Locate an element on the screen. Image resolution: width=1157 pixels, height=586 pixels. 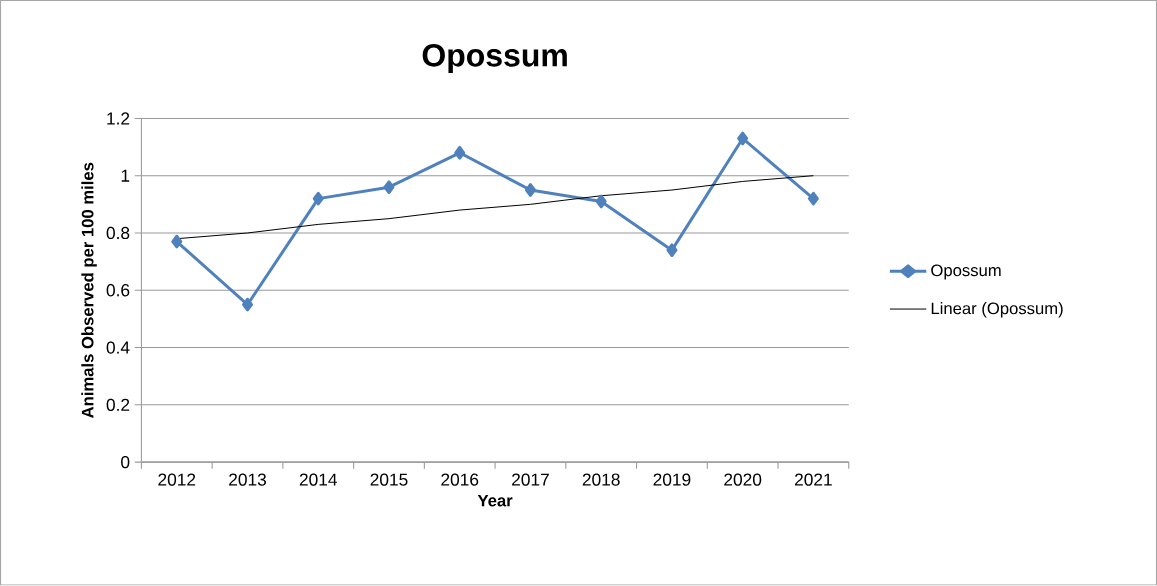
x-tick-label: 2019 is located at coordinates (672, 479).